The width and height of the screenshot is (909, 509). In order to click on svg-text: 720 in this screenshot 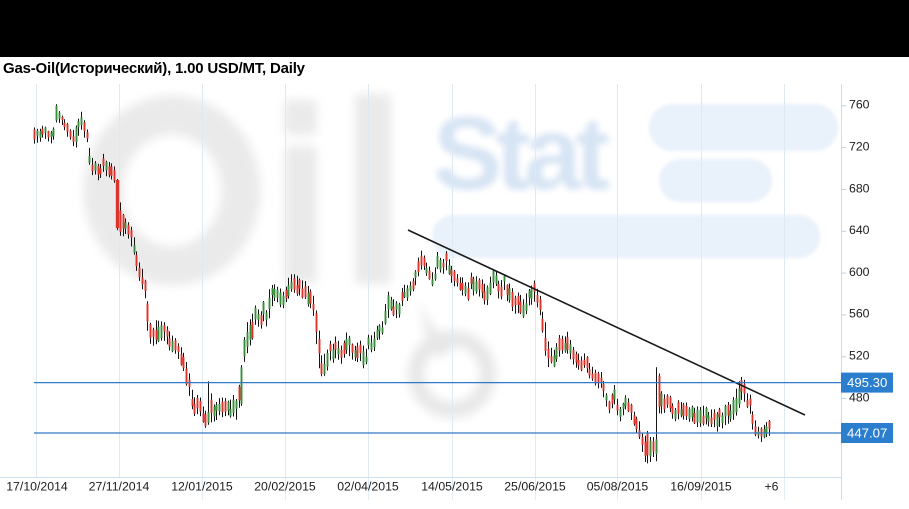, I will do `click(859, 146)`.